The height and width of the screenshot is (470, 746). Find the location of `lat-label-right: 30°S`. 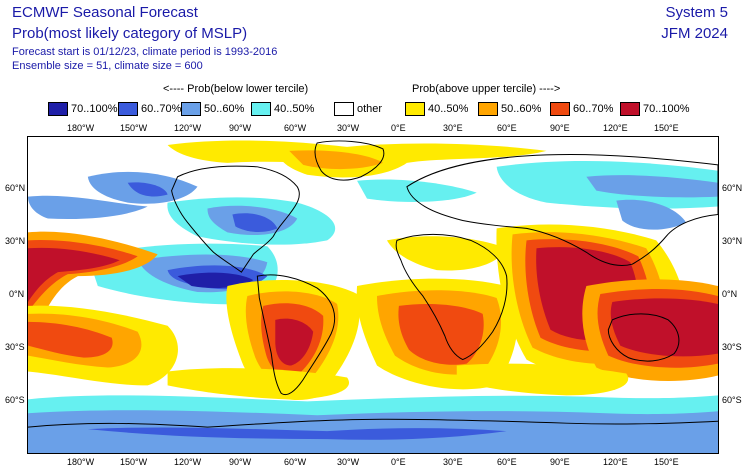

lat-label-right: 30°S is located at coordinates (732, 347).